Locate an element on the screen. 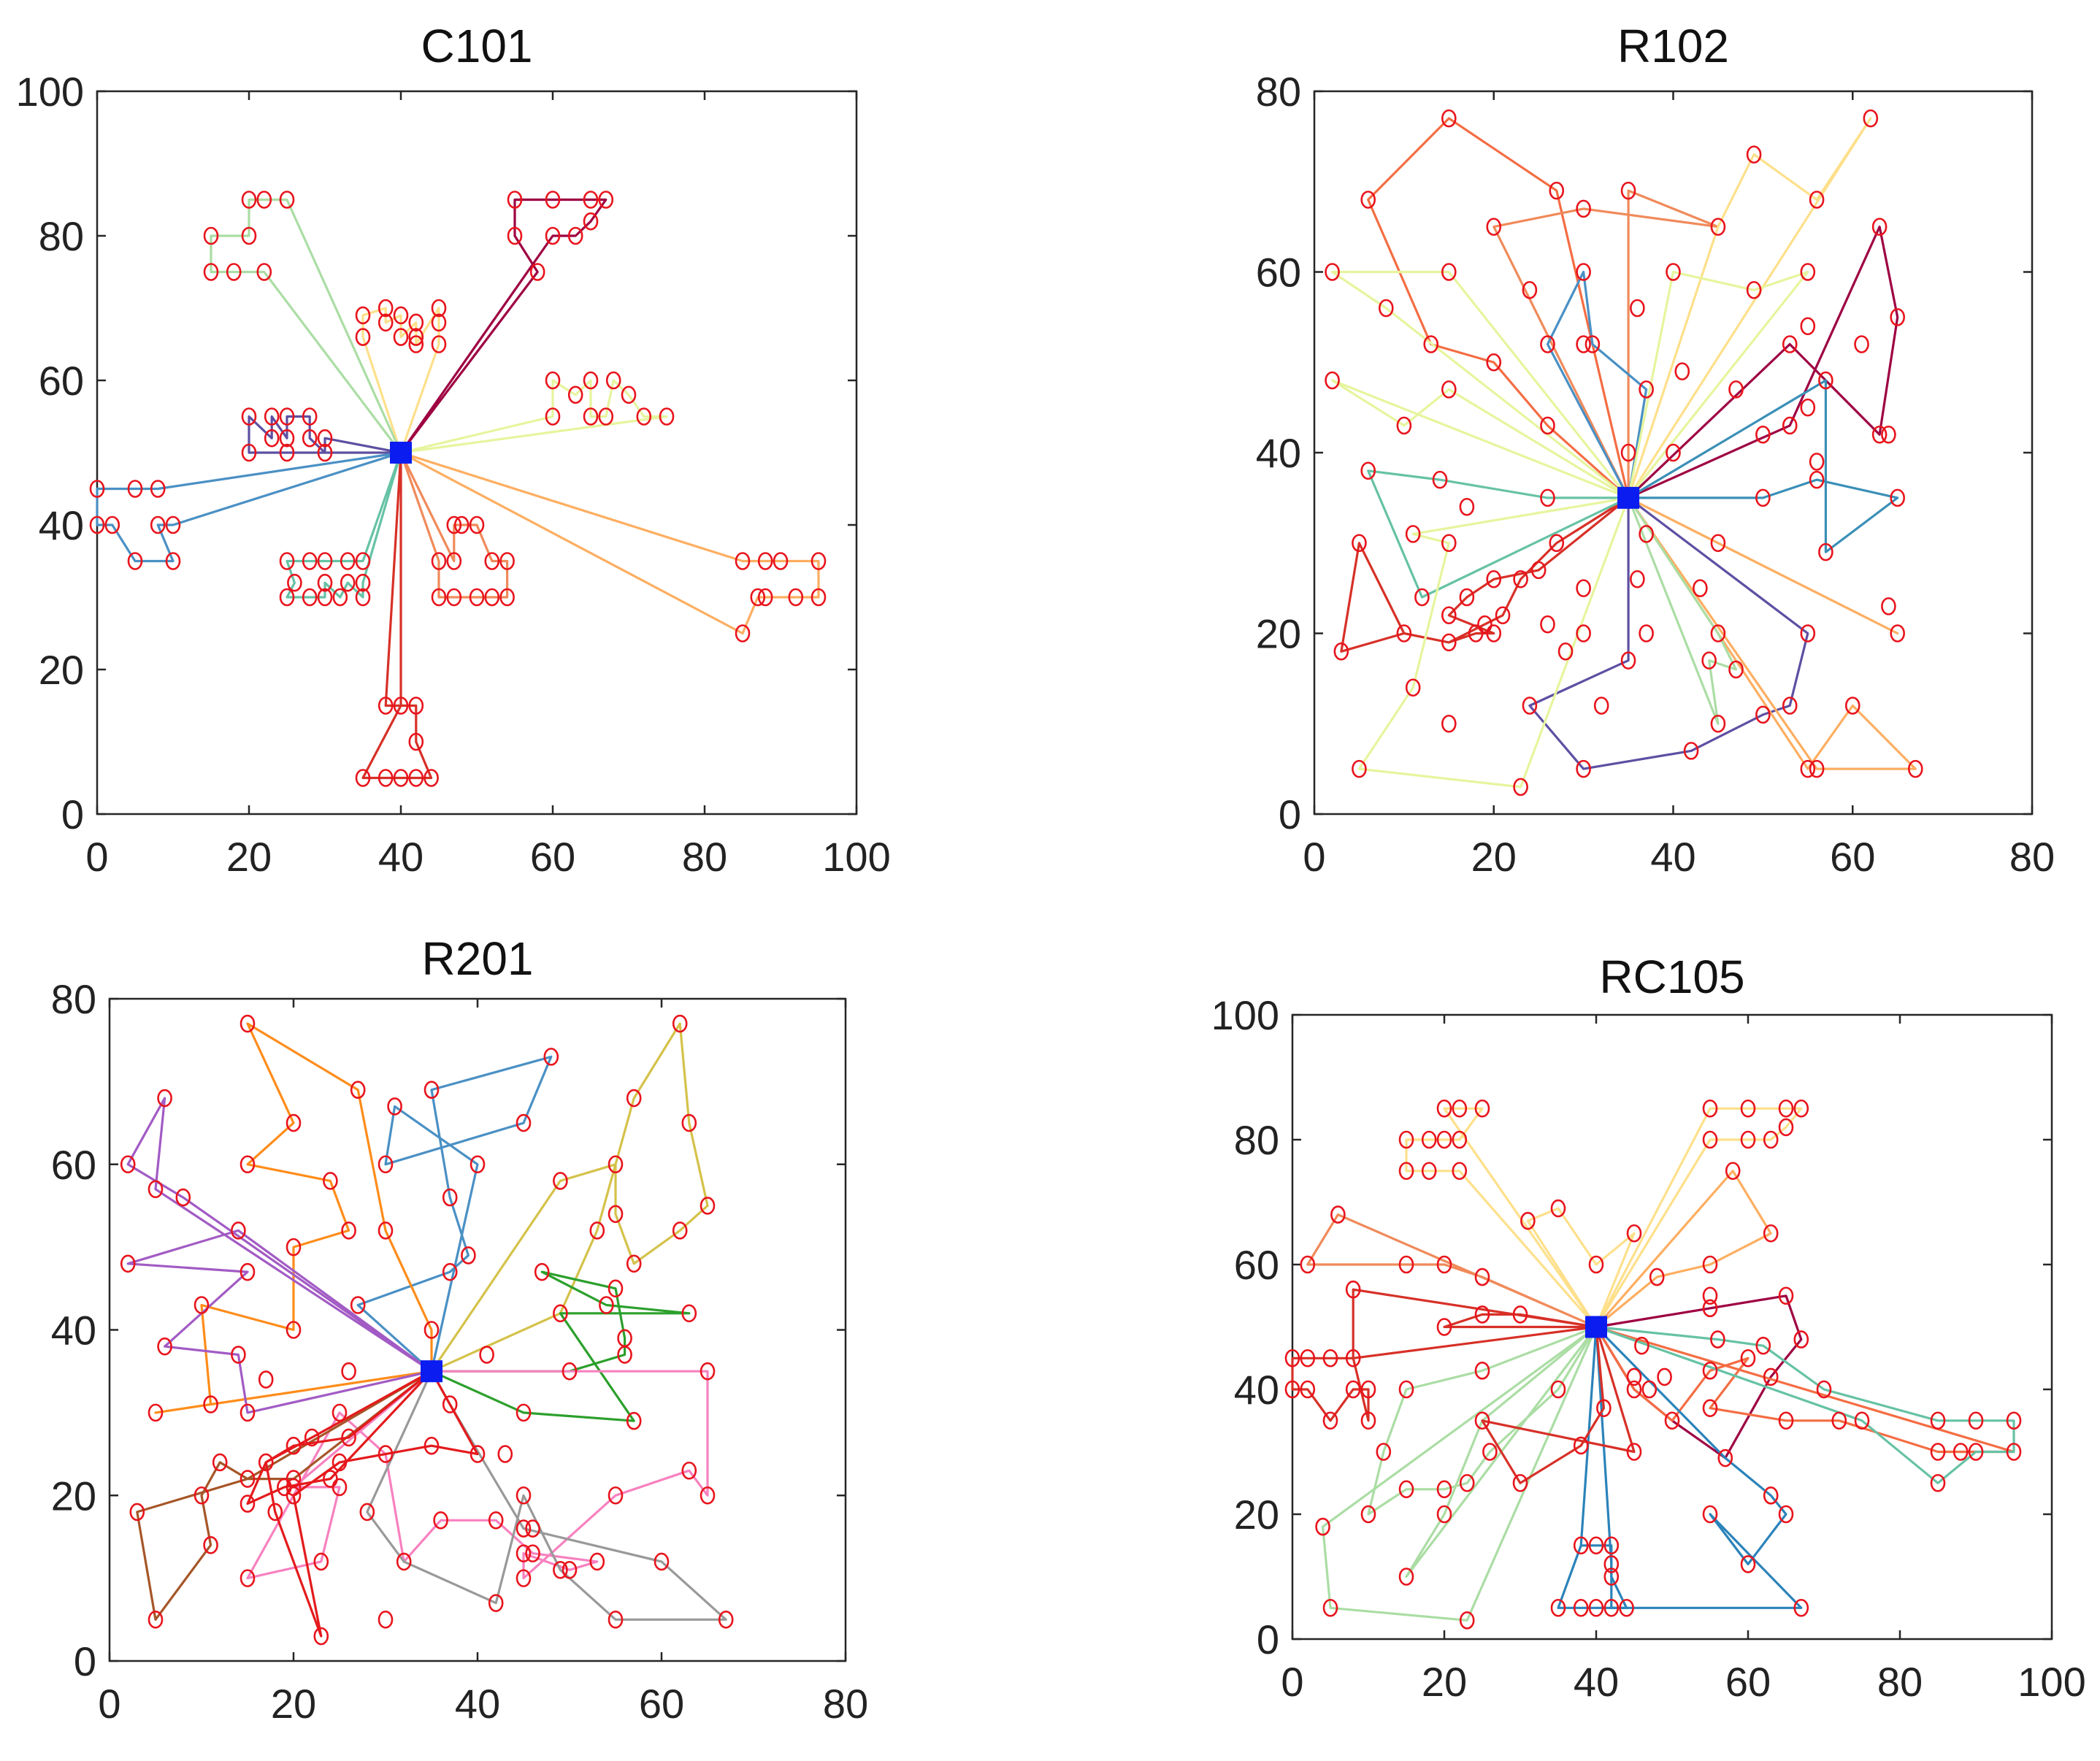 This screenshot has height=1761, width=2100. panel-title: R102 is located at coordinates (1673, 46).